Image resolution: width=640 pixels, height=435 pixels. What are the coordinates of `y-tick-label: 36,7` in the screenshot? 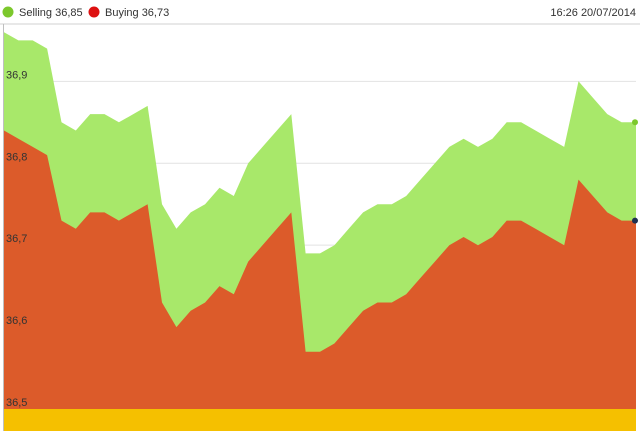 It's located at (16, 239).